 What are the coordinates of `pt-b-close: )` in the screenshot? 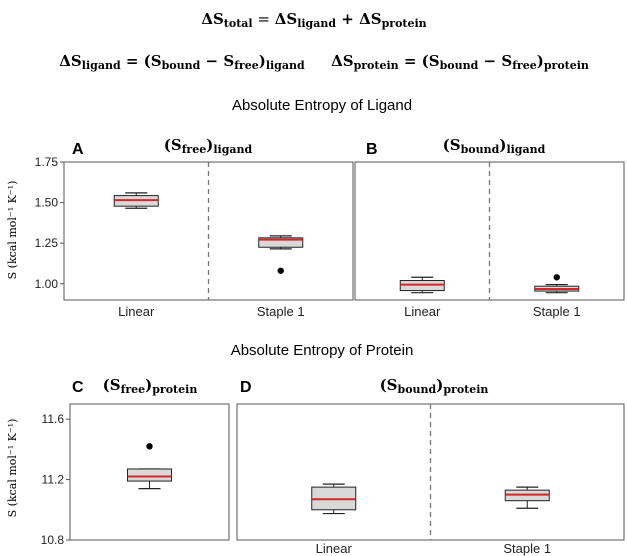 It's located at (502, 145).